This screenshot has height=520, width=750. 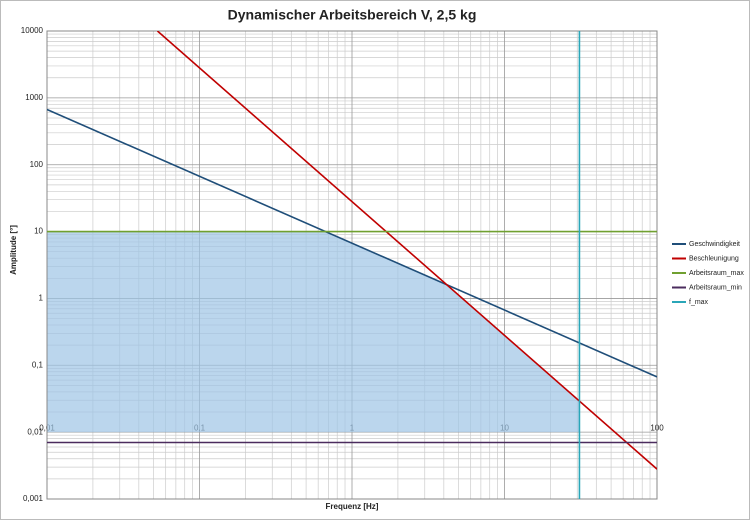 What do you see at coordinates (352, 15) in the screenshot?
I see `chart-title: Dynamischer Arbeitsbereich V, 2,5 kg` at bounding box center [352, 15].